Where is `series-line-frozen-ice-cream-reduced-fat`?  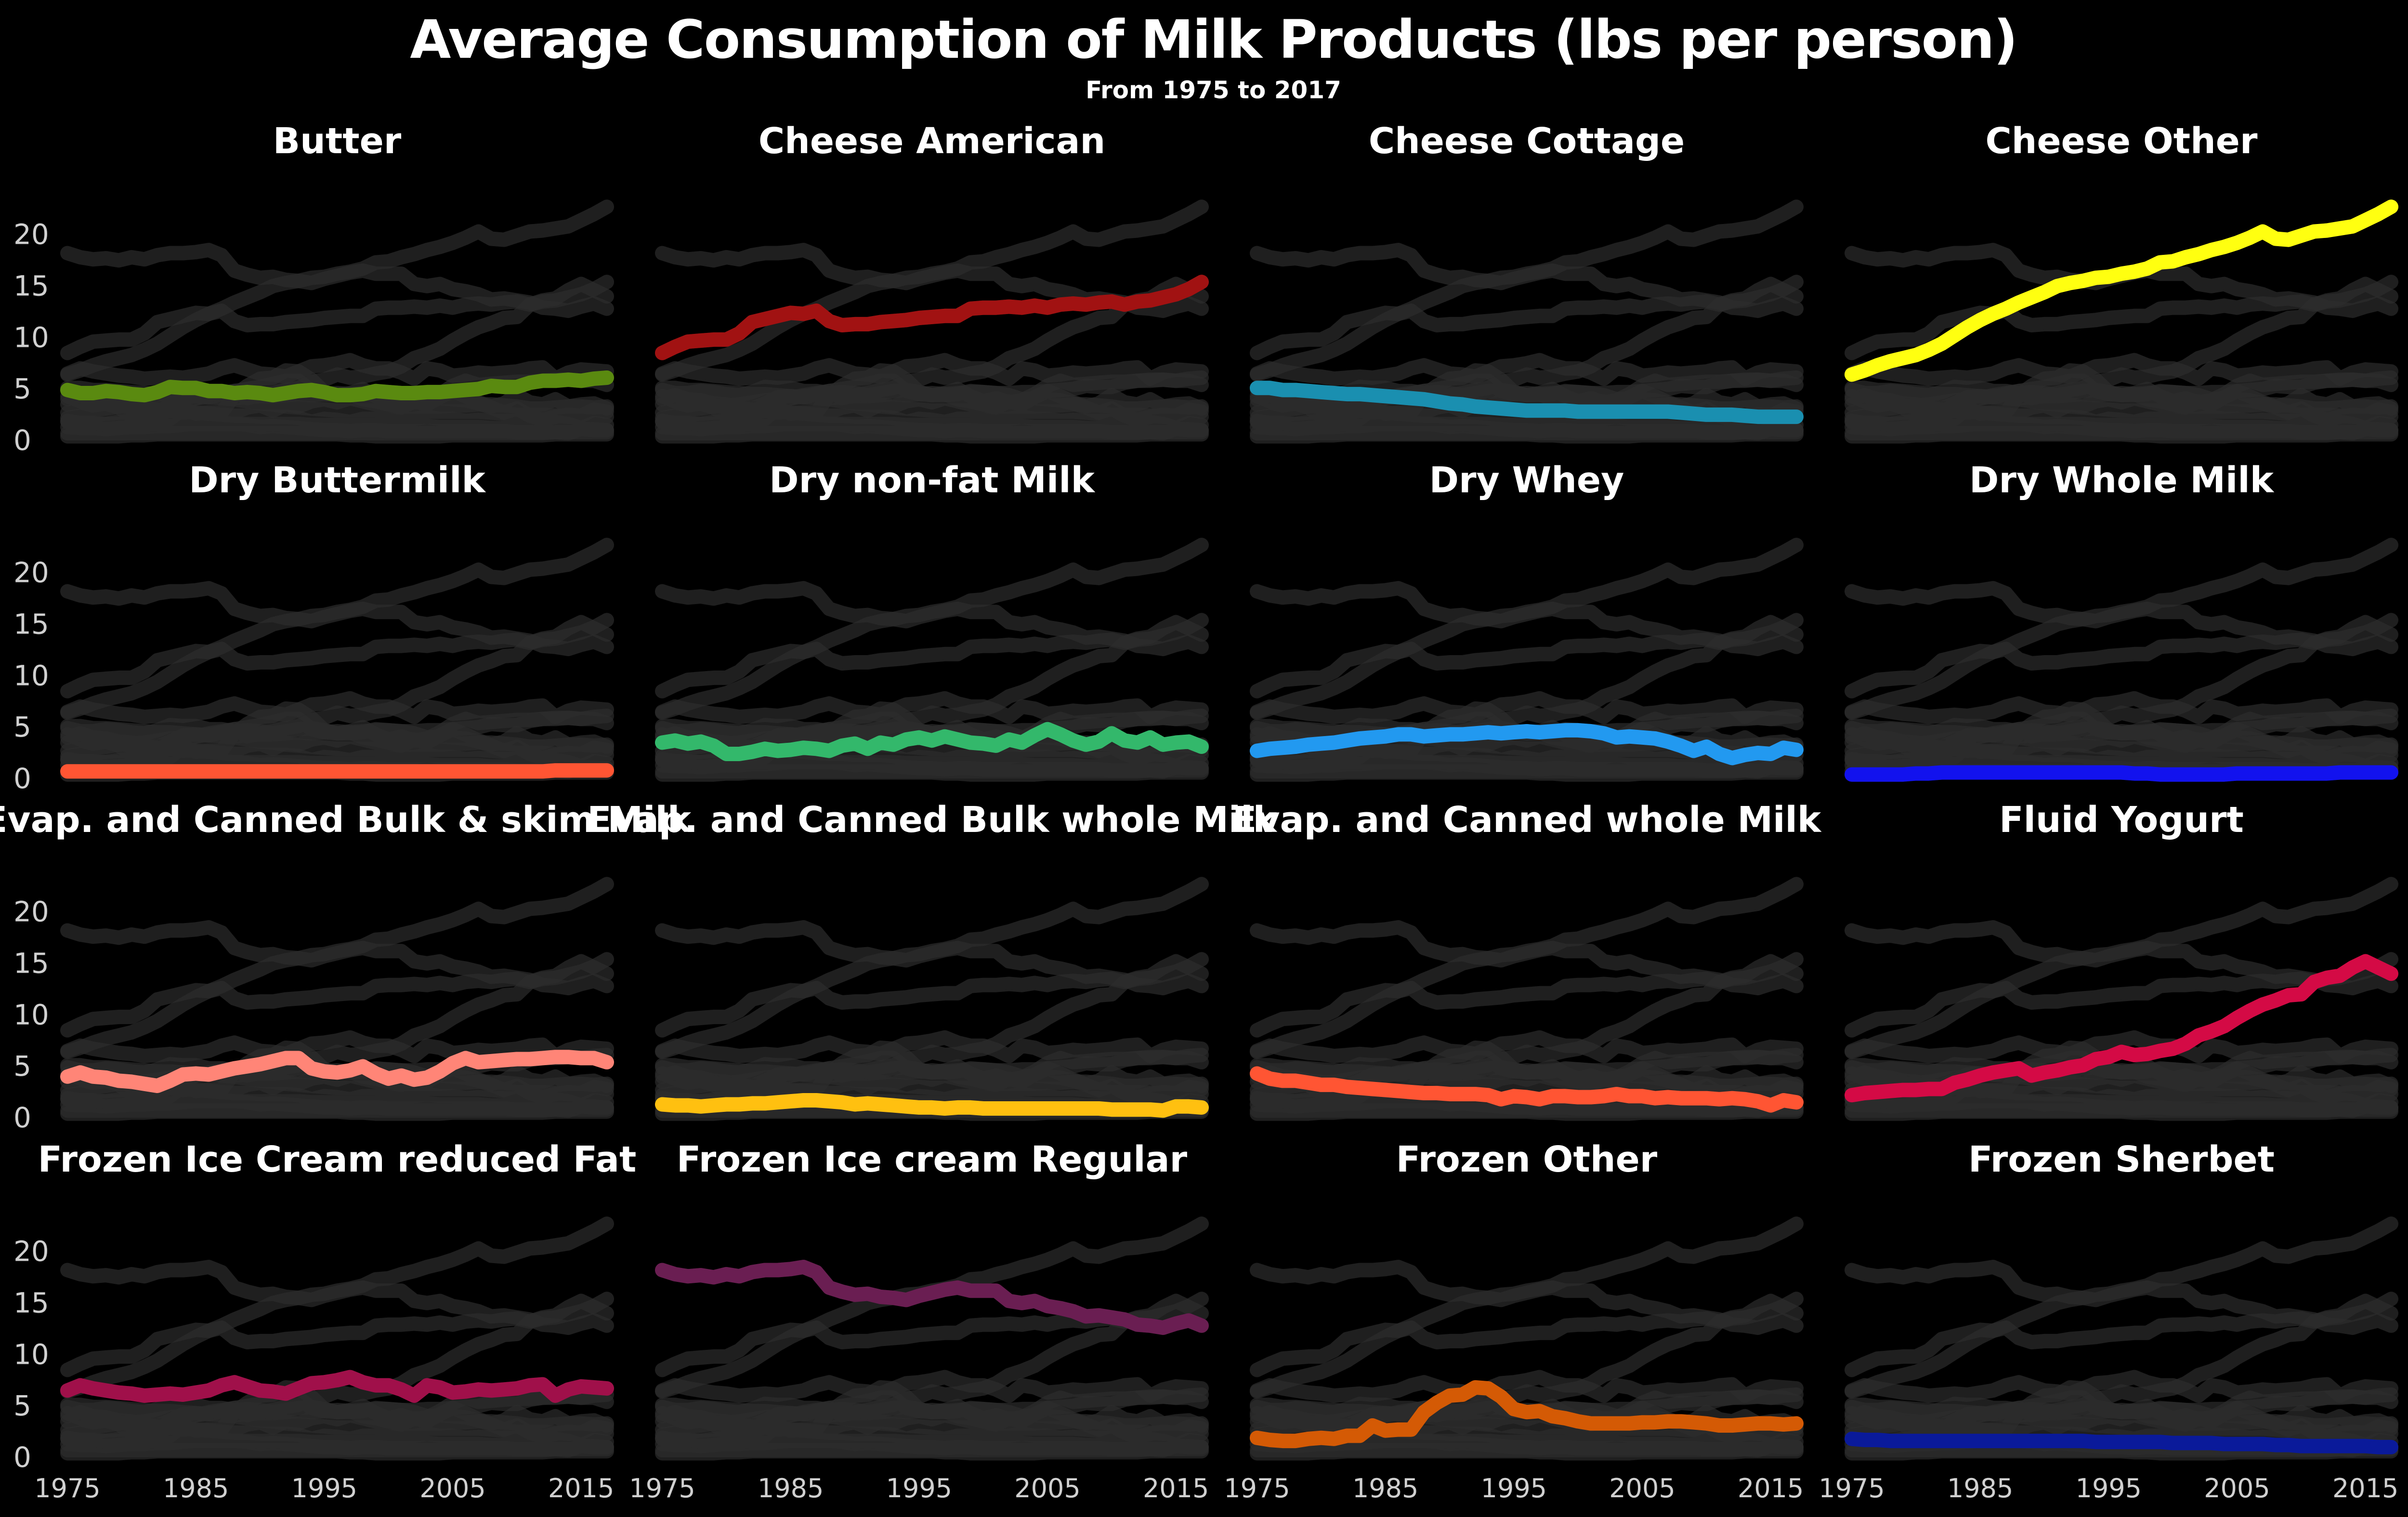 series-line-frozen-ice-cream-reduced-fat is located at coordinates (337, 1387).